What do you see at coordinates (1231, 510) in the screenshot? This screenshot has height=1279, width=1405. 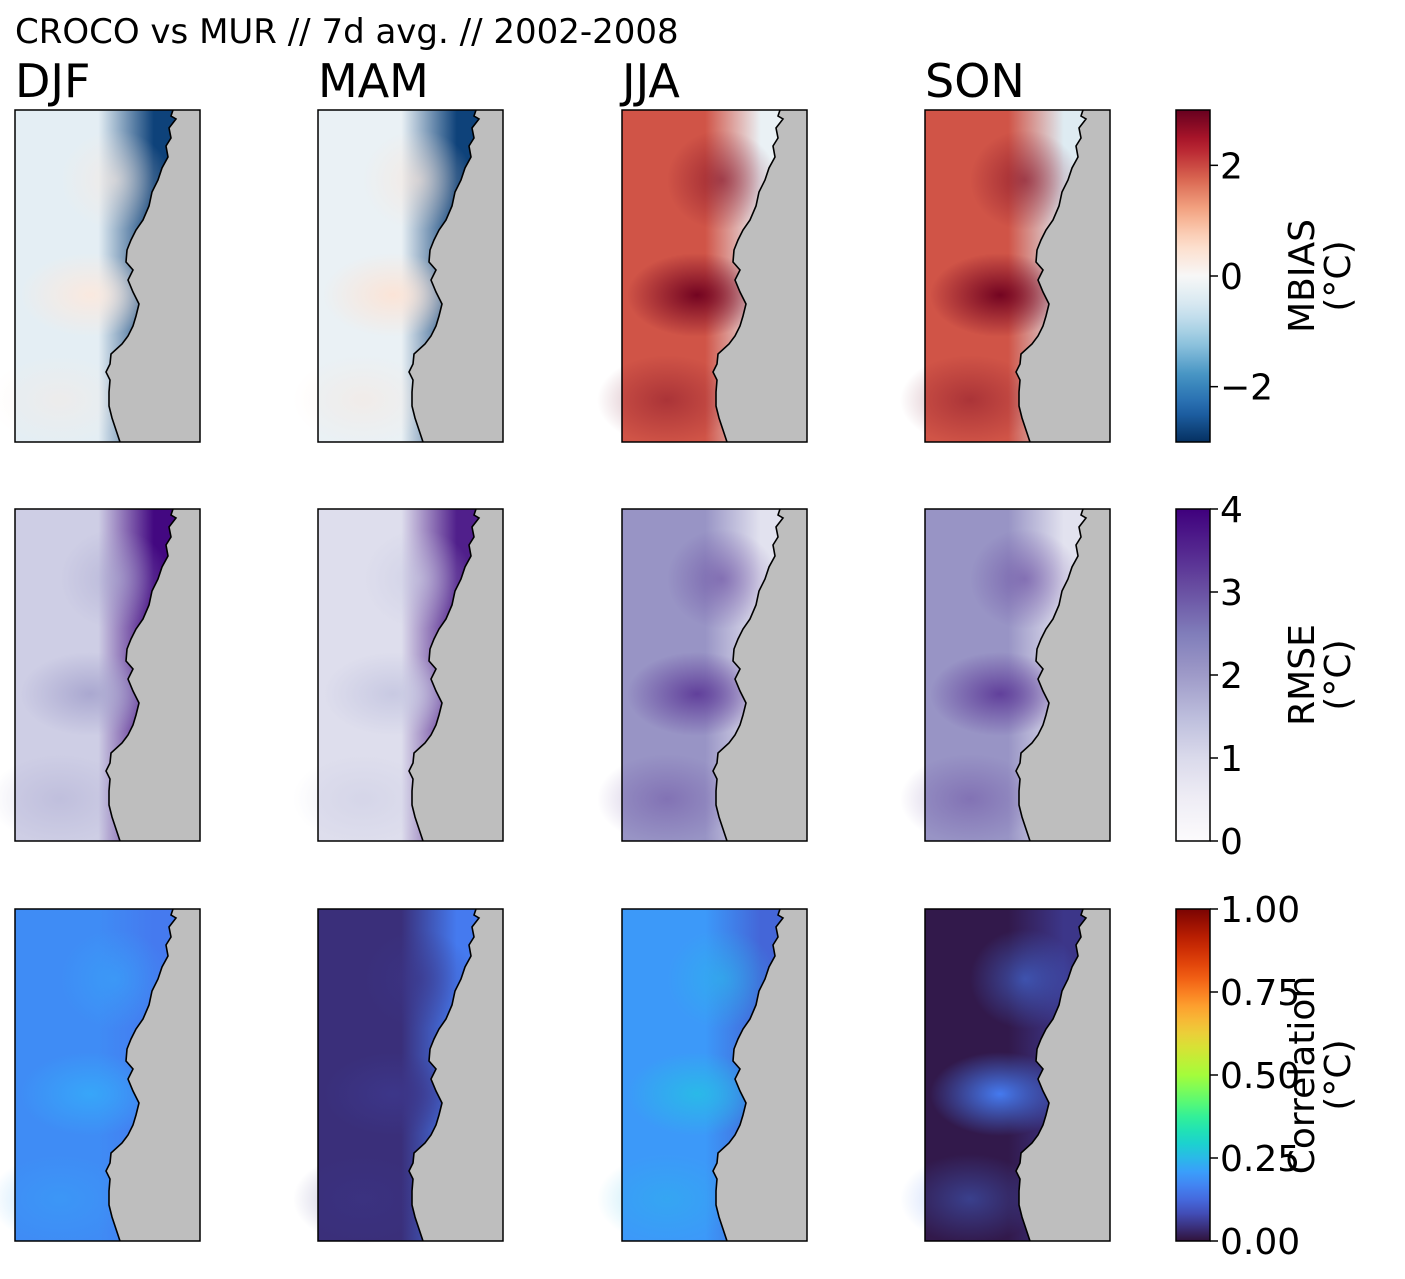 I see `colorbar-tick-label: 4` at bounding box center [1231, 510].